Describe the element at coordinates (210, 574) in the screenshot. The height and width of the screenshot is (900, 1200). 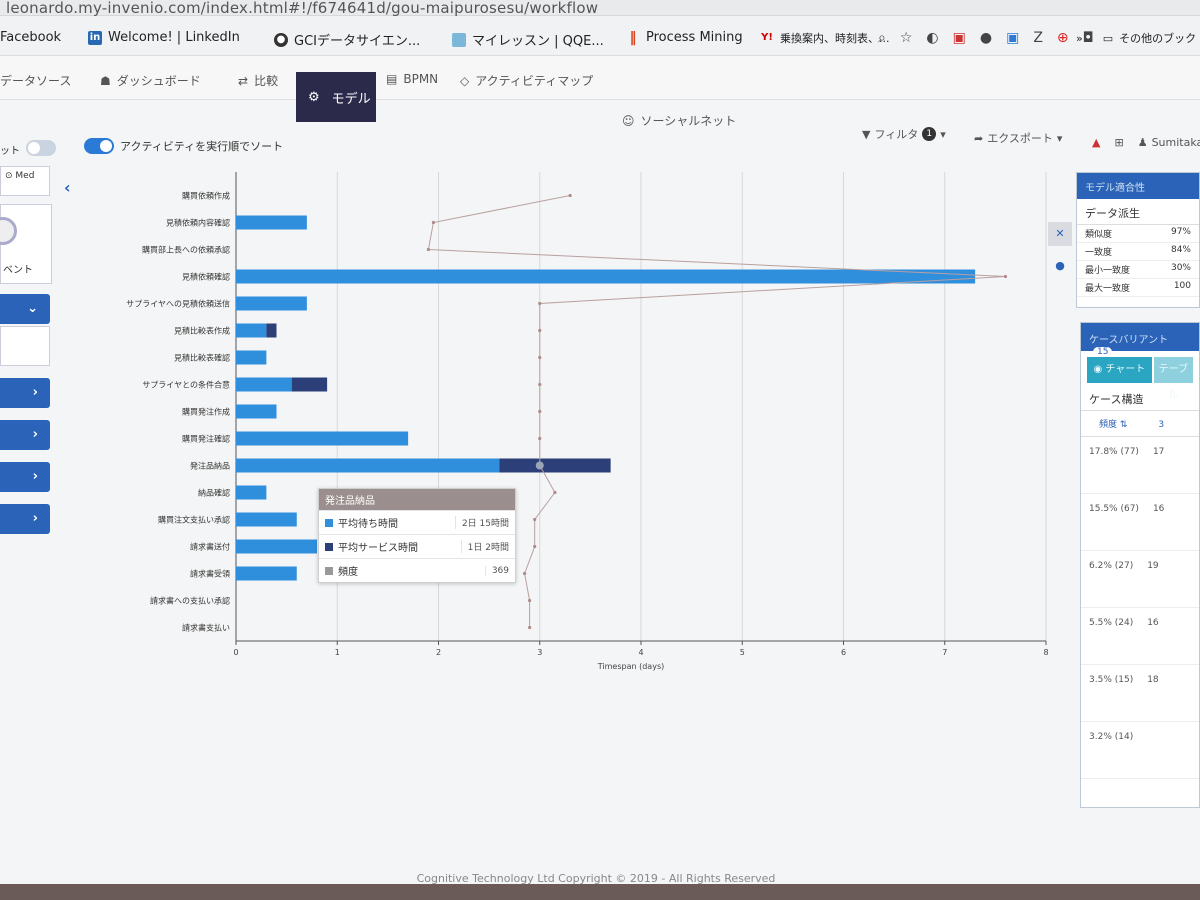
I see `y-category-label: 請求書受領` at that location.